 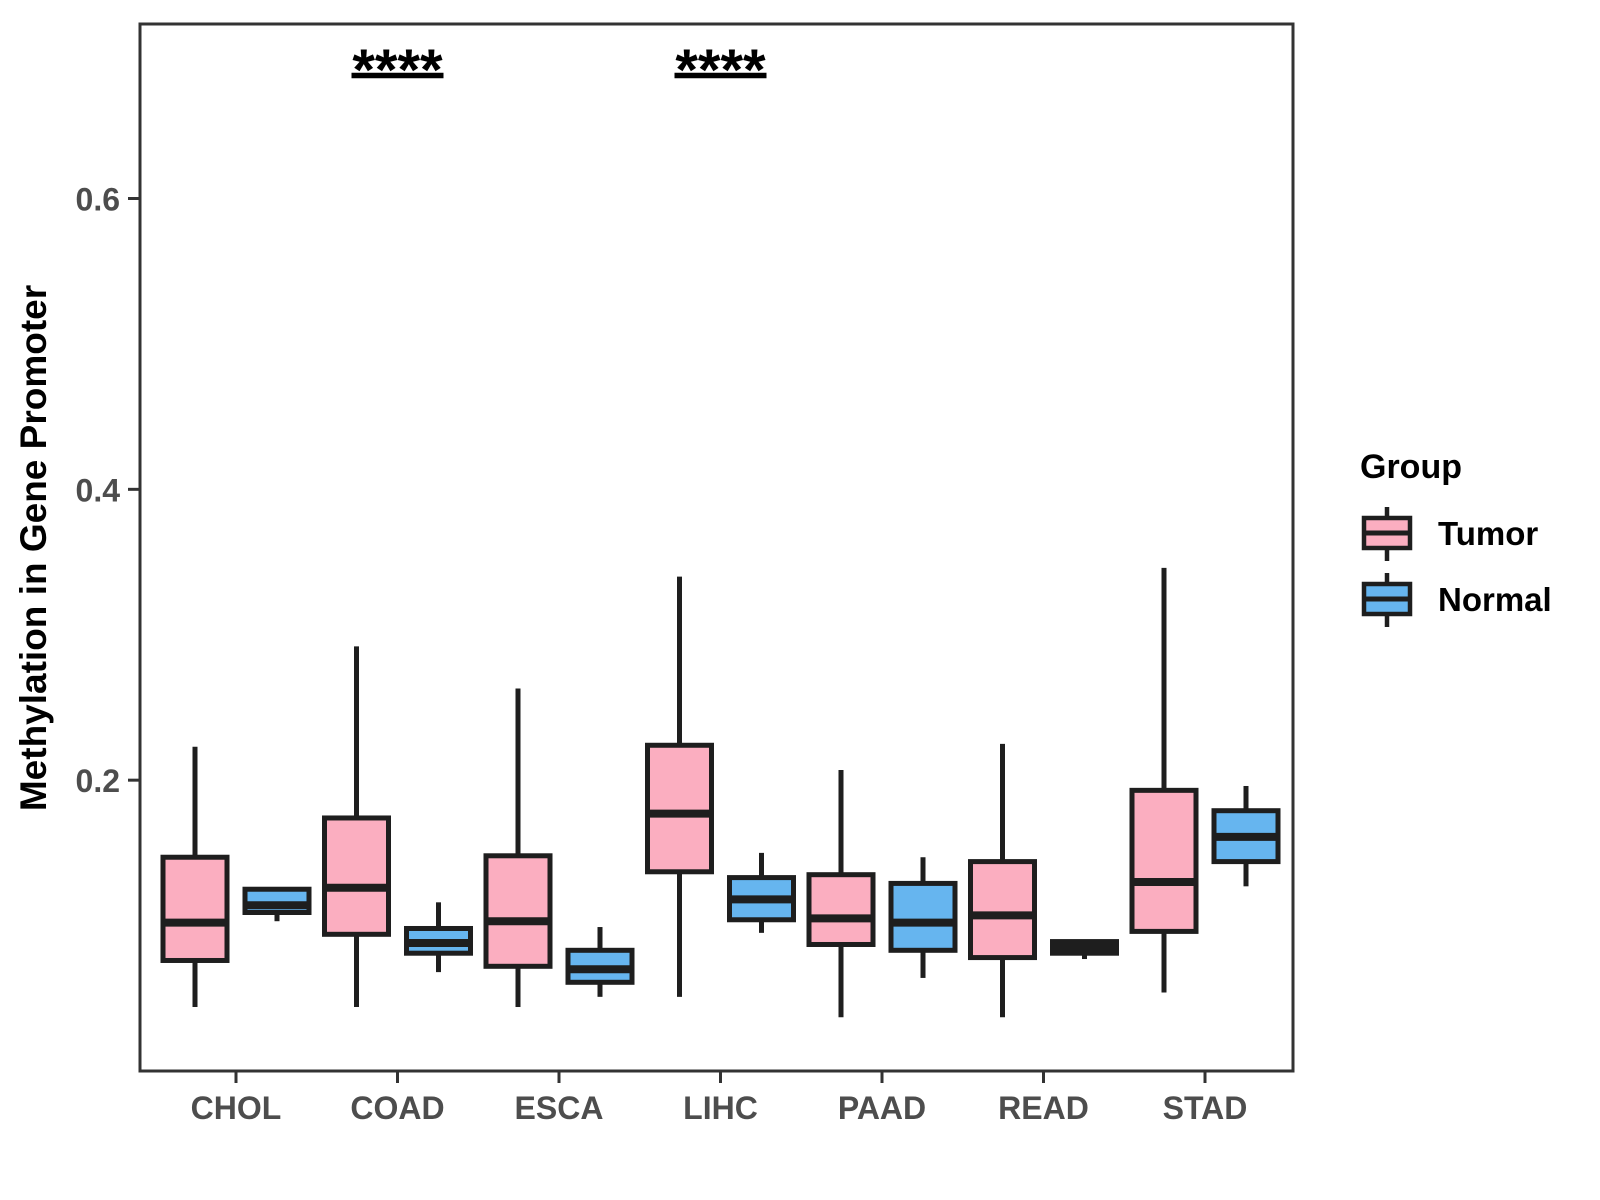 I want to click on legend-label-normal: Normal, so click(x=1495, y=599).